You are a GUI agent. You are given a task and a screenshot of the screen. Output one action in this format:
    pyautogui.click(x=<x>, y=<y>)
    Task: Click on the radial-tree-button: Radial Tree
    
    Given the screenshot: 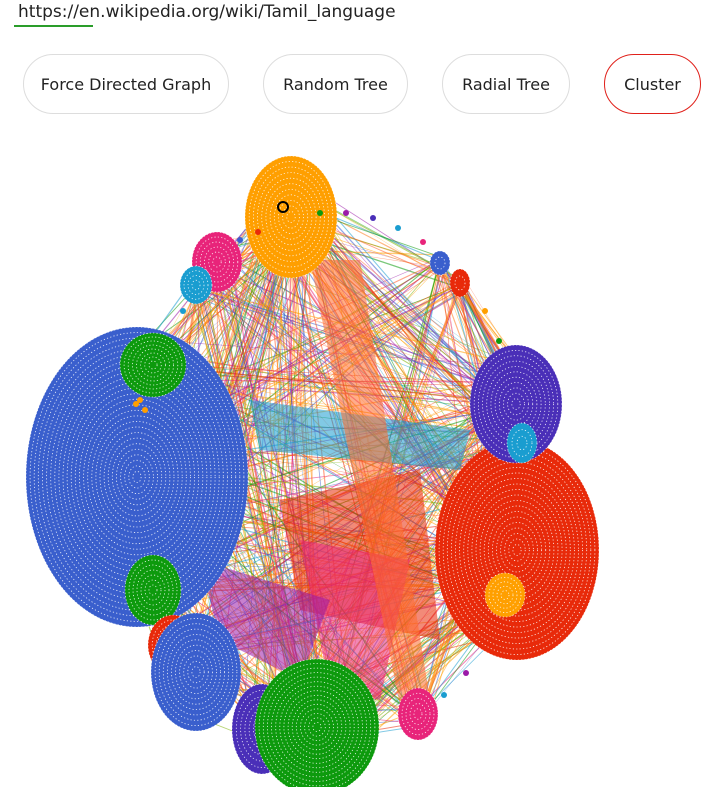 What is the action you would take?
    pyautogui.click(x=506, y=84)
    